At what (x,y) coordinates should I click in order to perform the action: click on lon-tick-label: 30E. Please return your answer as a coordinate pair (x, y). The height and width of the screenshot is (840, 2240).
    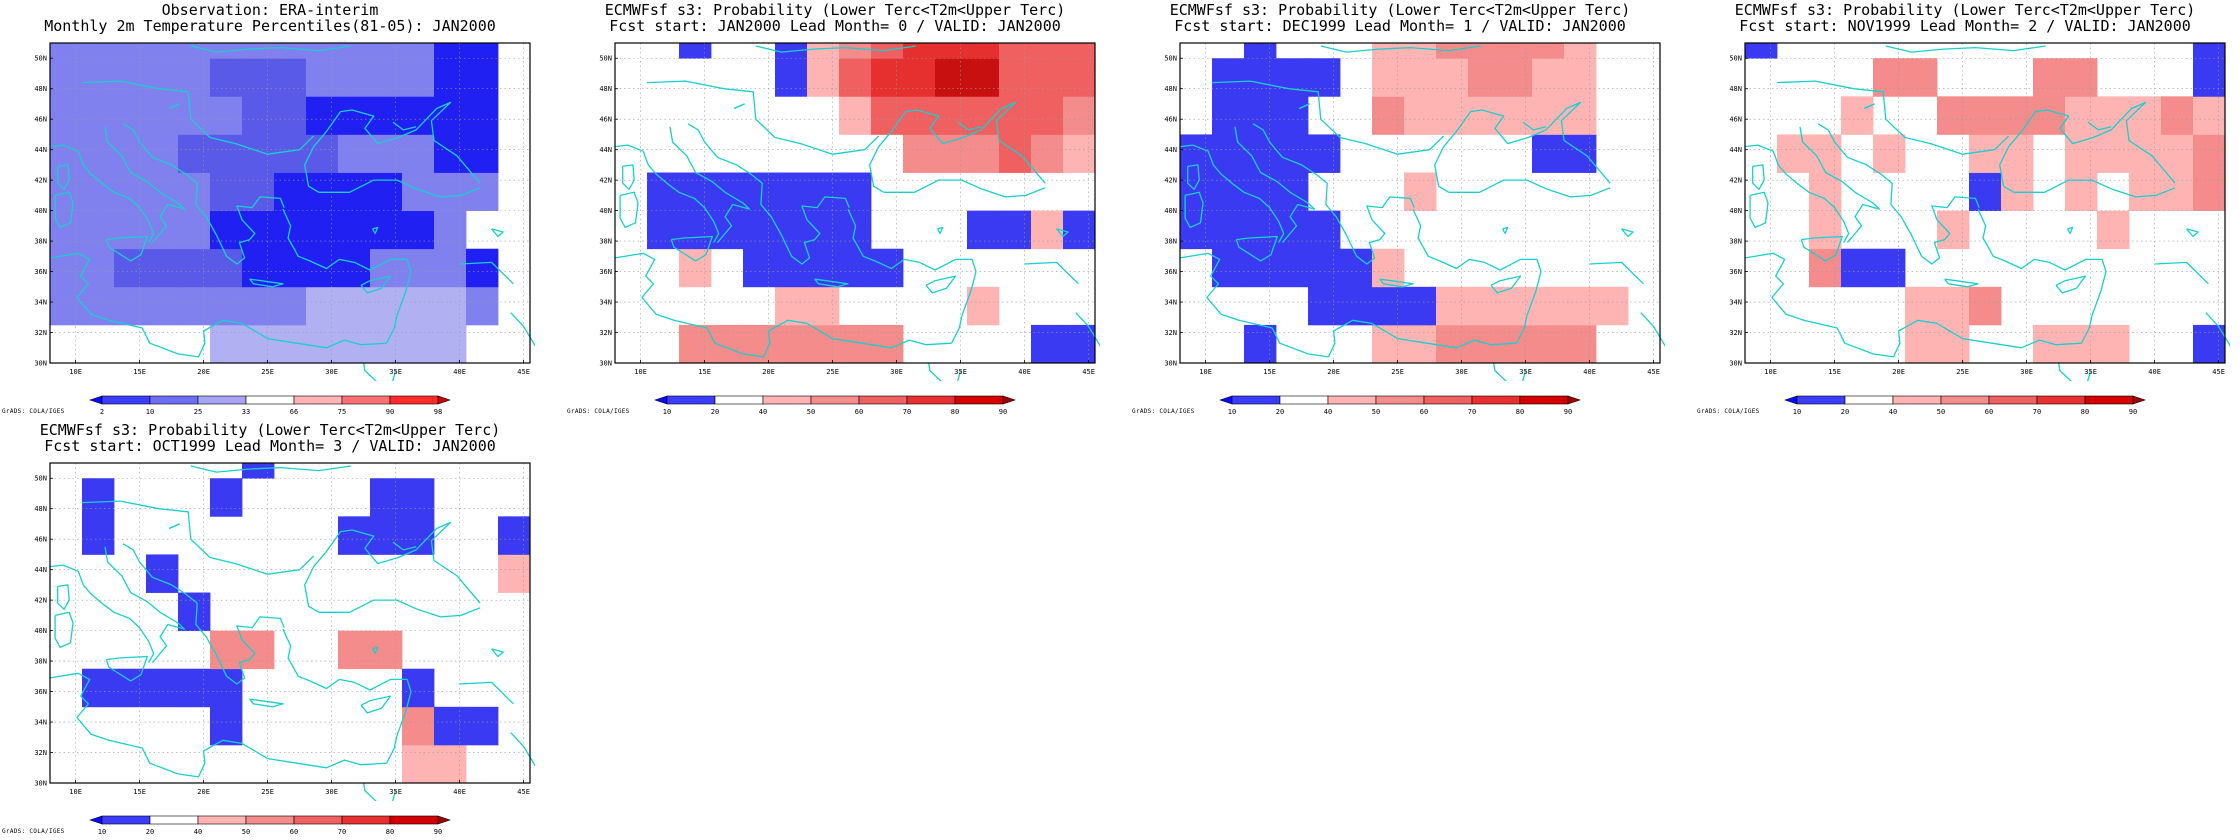
    Looking at the image, I should click on (331, 372).